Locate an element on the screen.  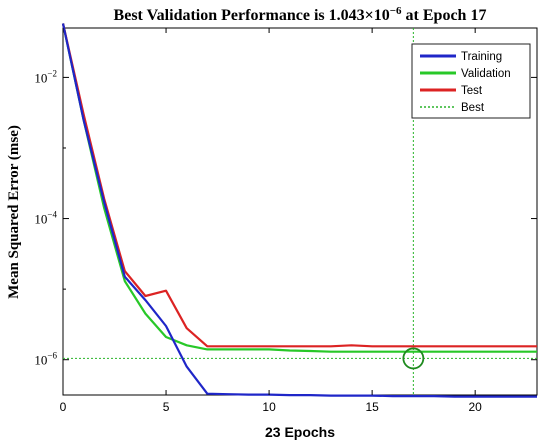
legend-label-validation: Validation is located at coordinates (486, 74).